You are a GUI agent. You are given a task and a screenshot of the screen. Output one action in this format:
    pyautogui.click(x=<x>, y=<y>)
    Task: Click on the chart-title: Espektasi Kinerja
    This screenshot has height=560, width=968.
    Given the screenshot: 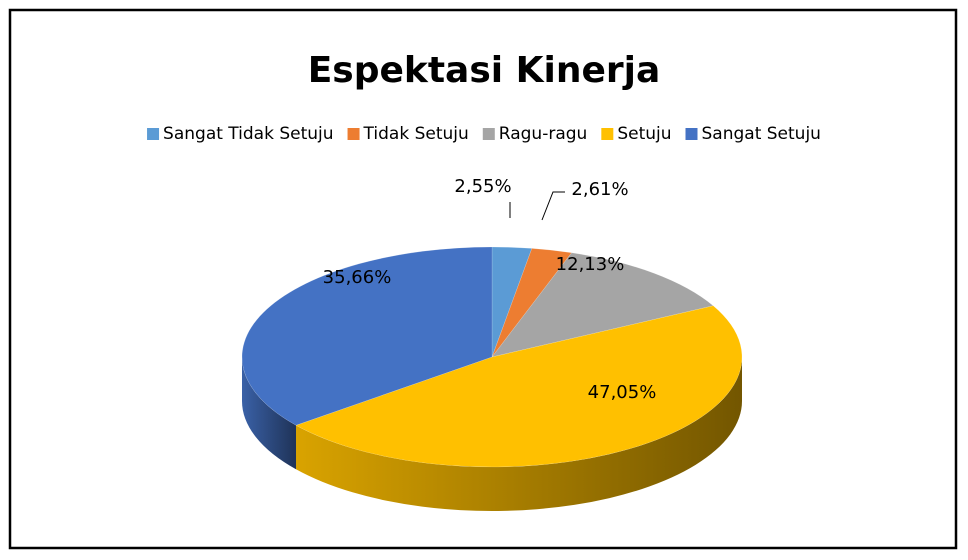 What is the action you would take?
    pyautogui.click(x=484, y=70)
    